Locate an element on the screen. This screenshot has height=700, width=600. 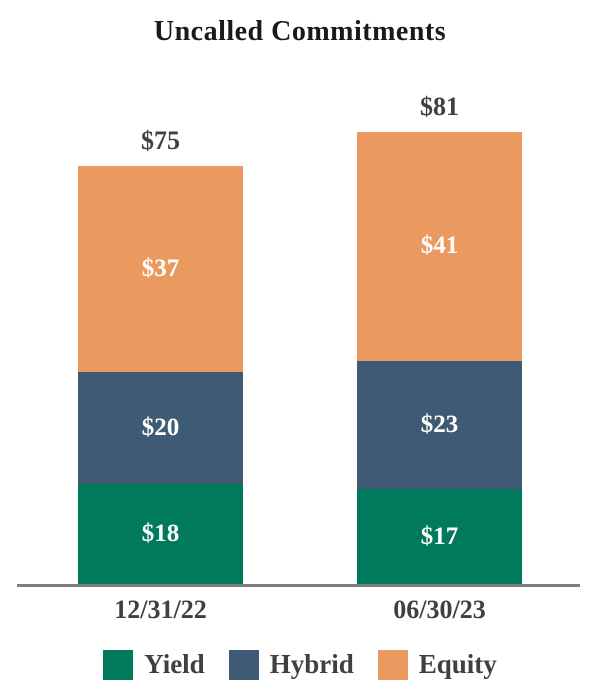
segment-value-label: $18 is located at coordinates (160, 533).